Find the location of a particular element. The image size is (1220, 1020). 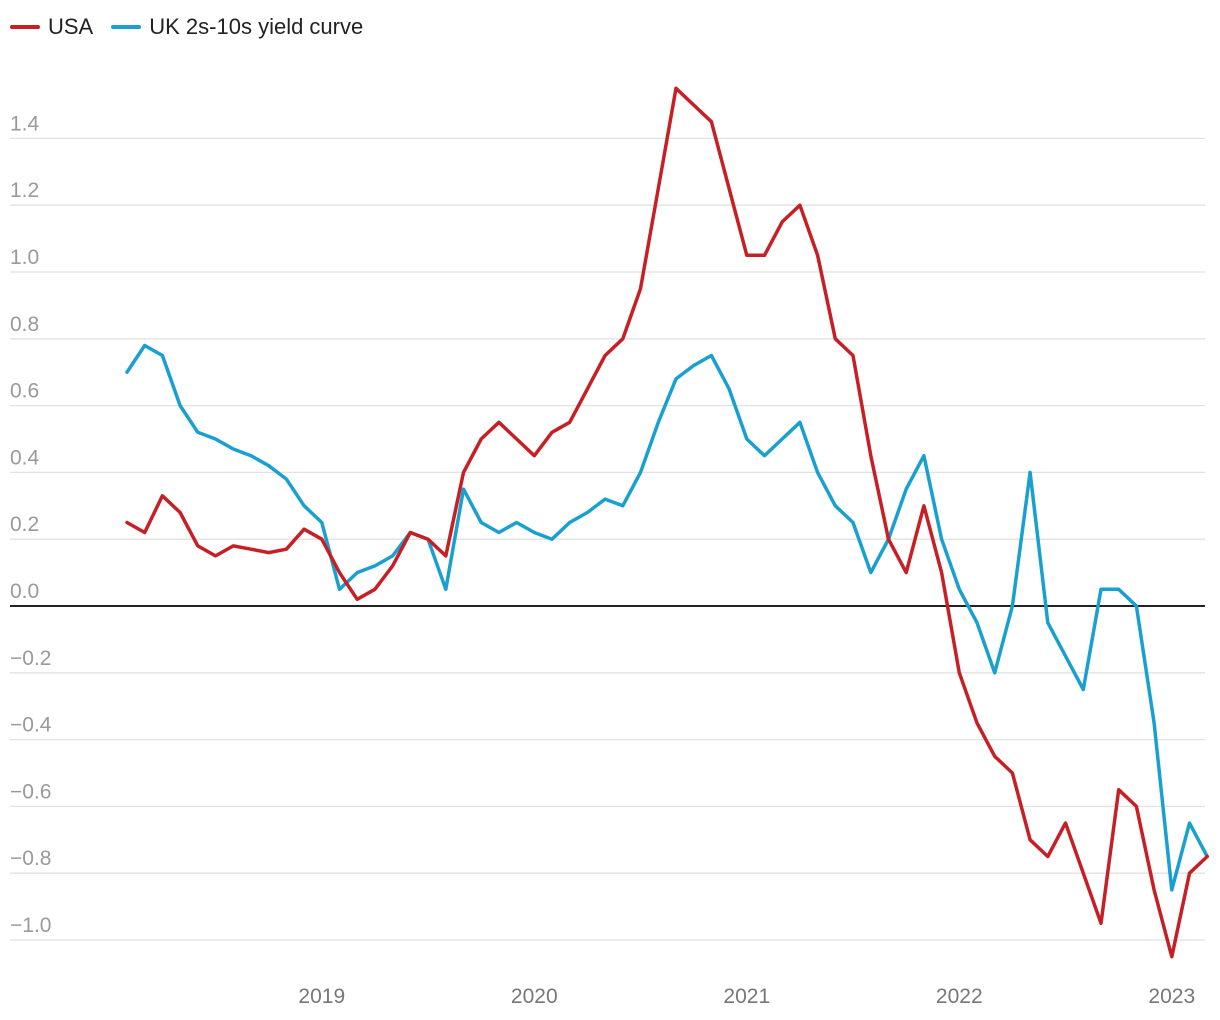

y-tick-label: −0.2 is located at coordinates (30, 658).